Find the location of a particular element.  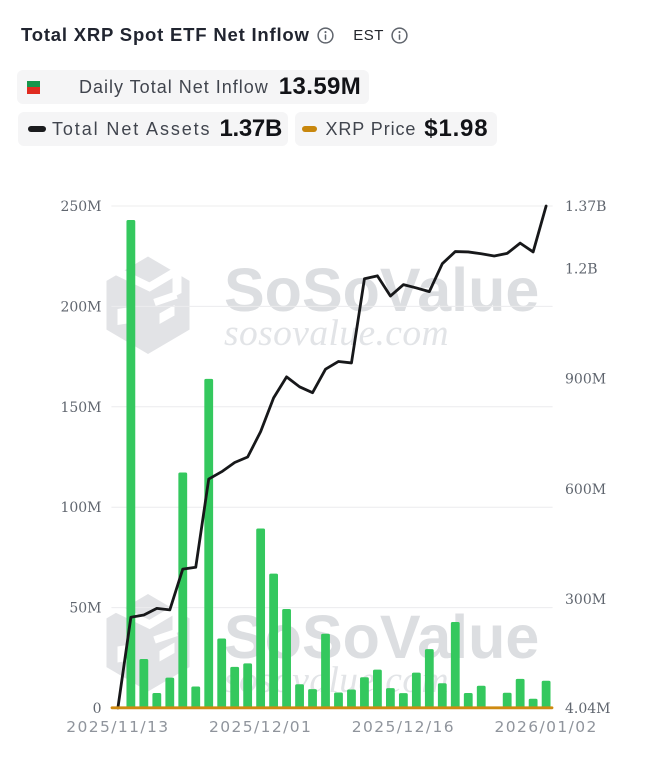

daily-net-inflow-swatch-icon is located at coordinates (33, 87).